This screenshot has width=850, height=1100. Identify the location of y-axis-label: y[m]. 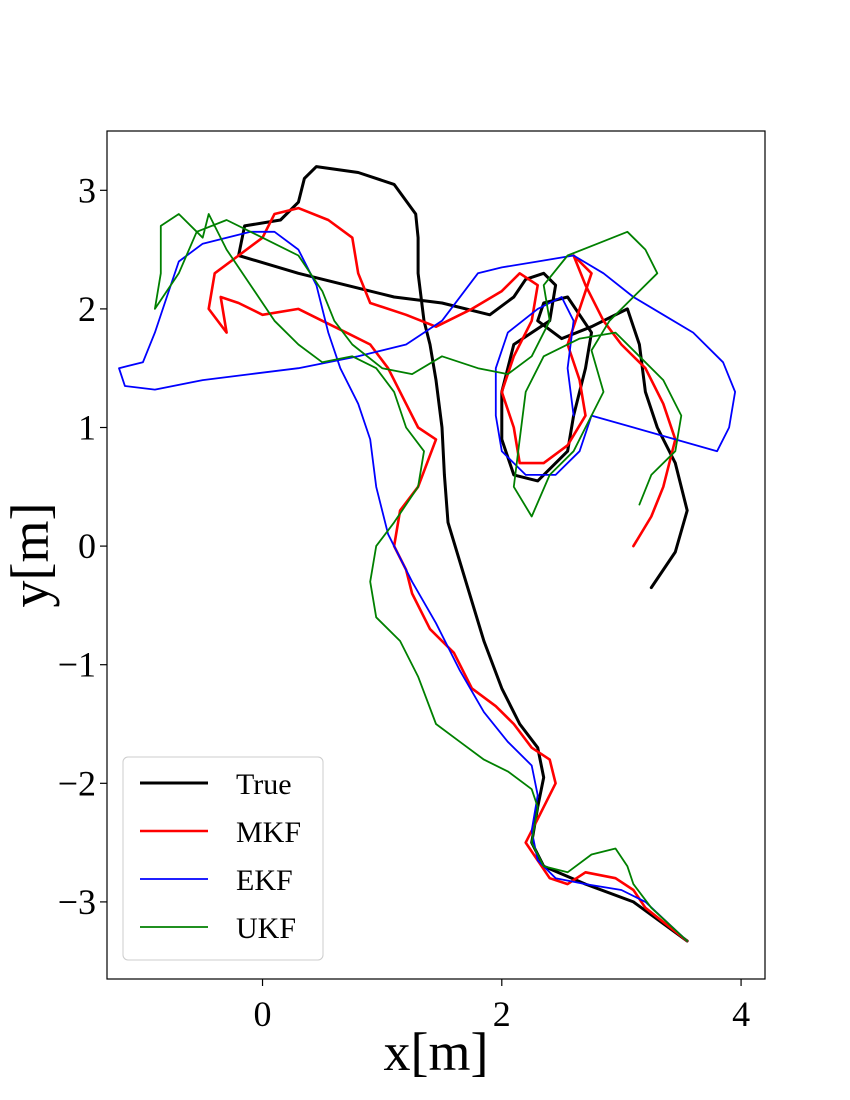
(30, 555).